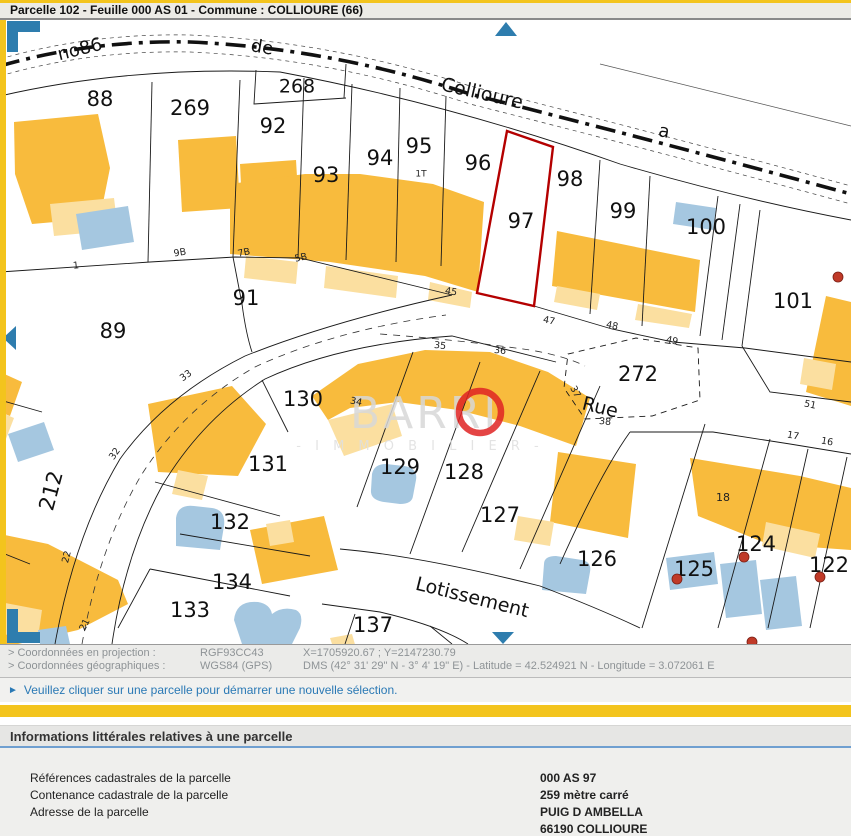 The width and height of the screenshot is (851, 836). What do you see at coordinates (591, 812) in the screenshot?
I see `address-value-line1: PUIG D AMBELLA` at bounding box center [591, 812].